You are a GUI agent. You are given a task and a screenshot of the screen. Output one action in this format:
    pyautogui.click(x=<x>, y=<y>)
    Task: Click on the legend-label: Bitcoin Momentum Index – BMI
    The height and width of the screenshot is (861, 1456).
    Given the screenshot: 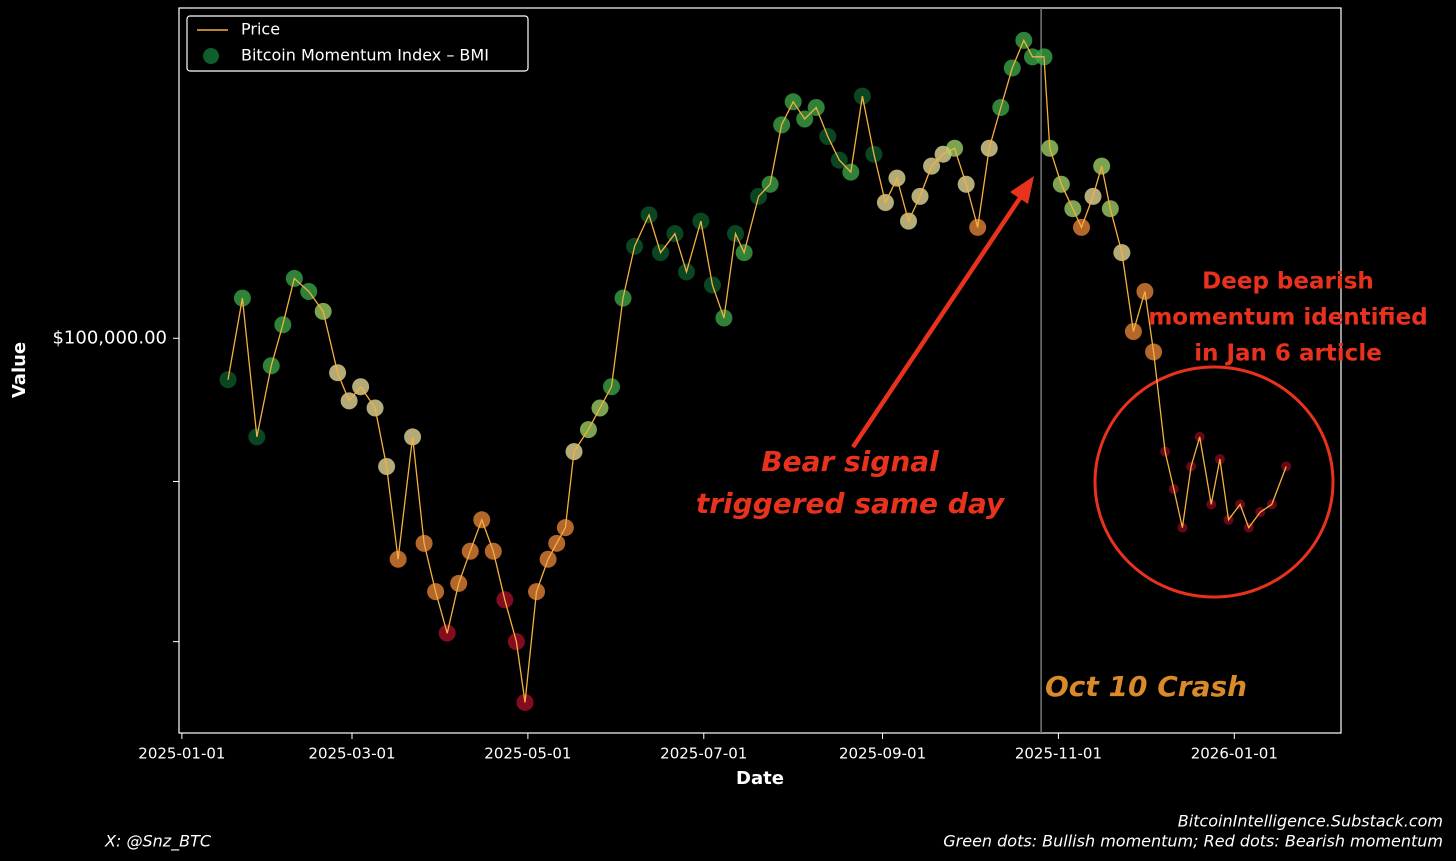 What is the action you would take?
    pyautogui.click(x=365, y=55)
    